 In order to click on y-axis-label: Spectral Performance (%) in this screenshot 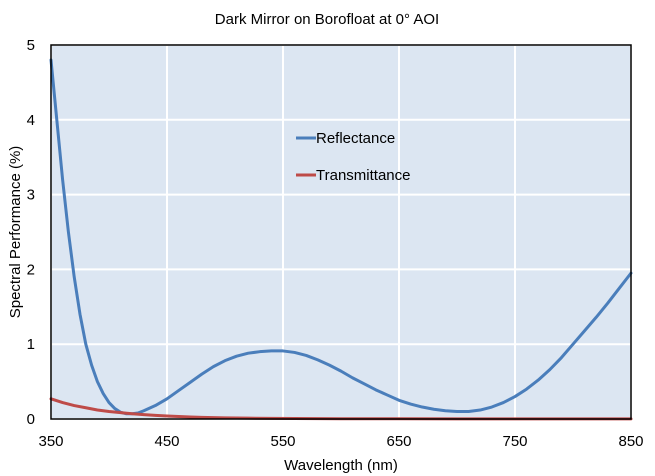, I will do `click(15, 232)`.